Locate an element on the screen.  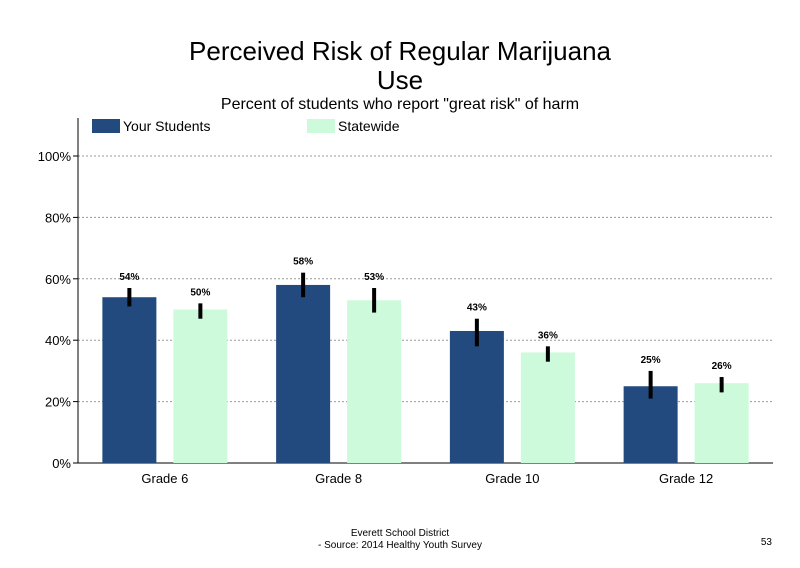
footer-source: - Source: 2014 Healthy Youth Survey is located at coordinates (400, 545).